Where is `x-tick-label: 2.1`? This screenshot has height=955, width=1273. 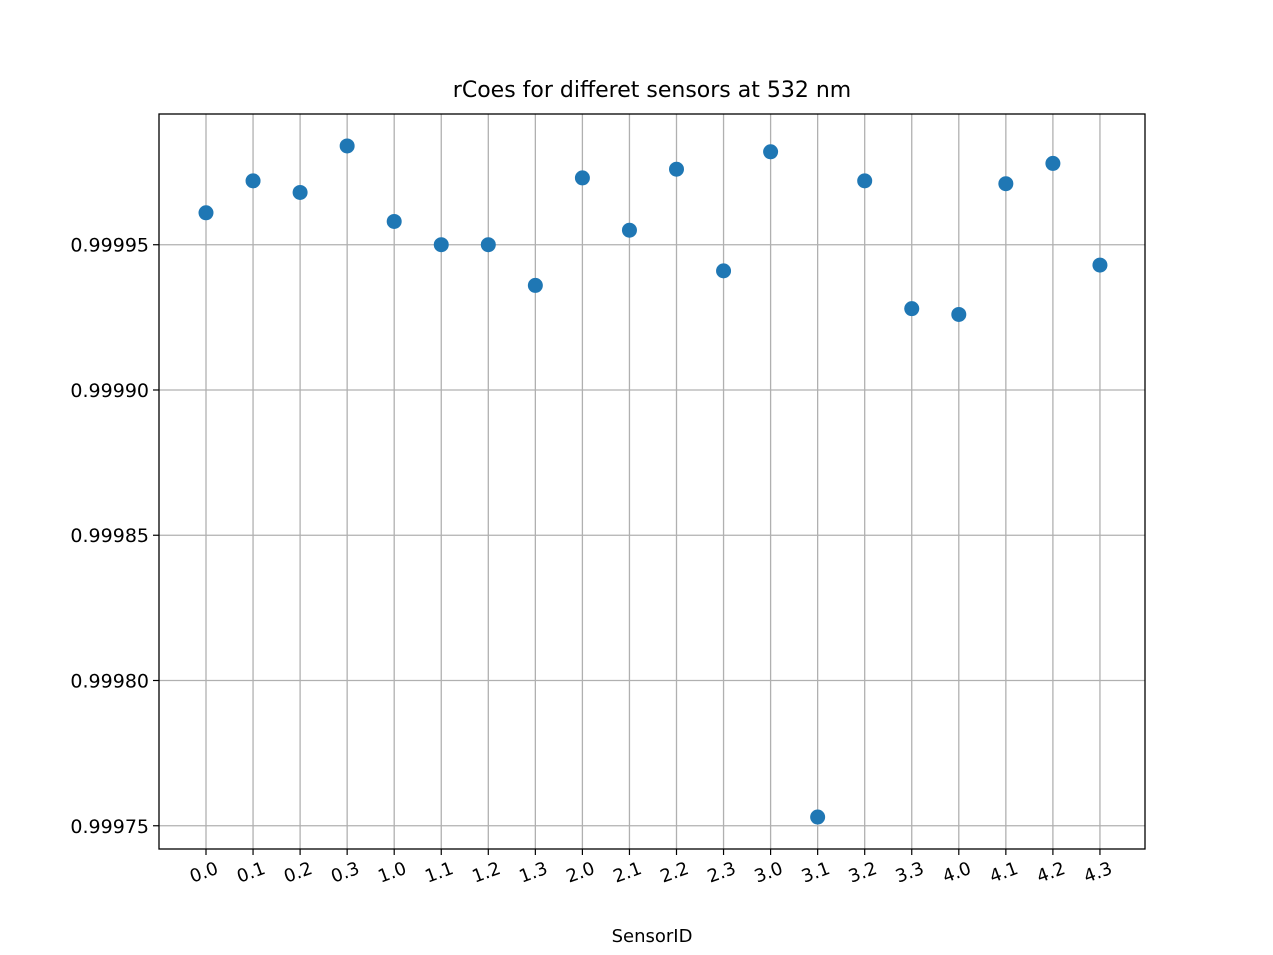 x-tick-label: 2.1 is located at coordinates (628, 873).